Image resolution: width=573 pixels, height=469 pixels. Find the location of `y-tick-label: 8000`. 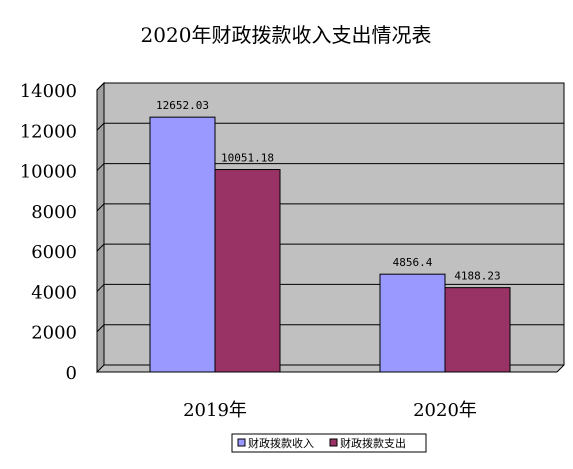

y-tick-label: 8000 is located at coordinates (54, 212).